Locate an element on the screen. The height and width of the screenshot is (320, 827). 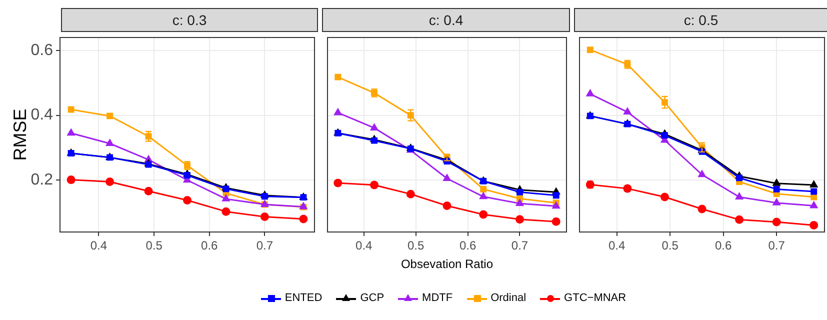
y-tick-label: 0.4 is located at coordinates (42, 115).